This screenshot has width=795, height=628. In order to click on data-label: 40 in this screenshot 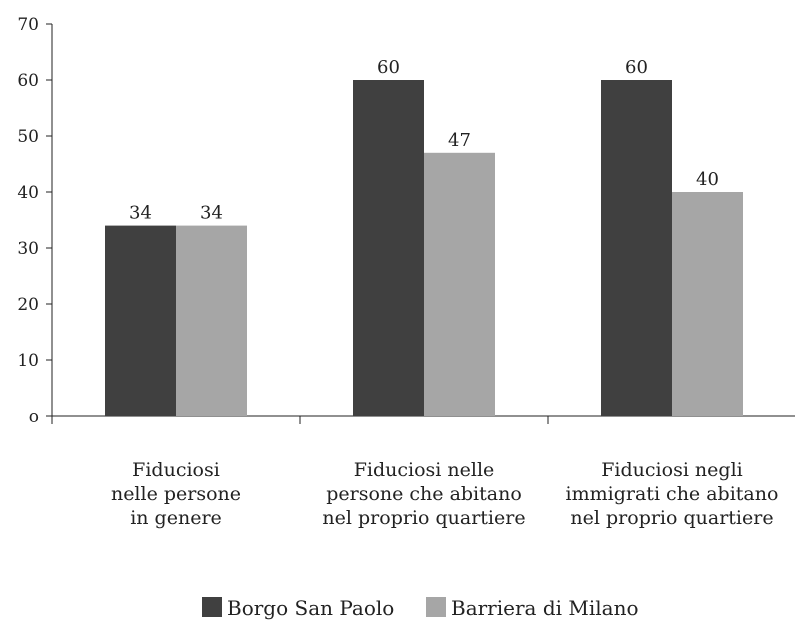, I will do `click(707, 179)`.